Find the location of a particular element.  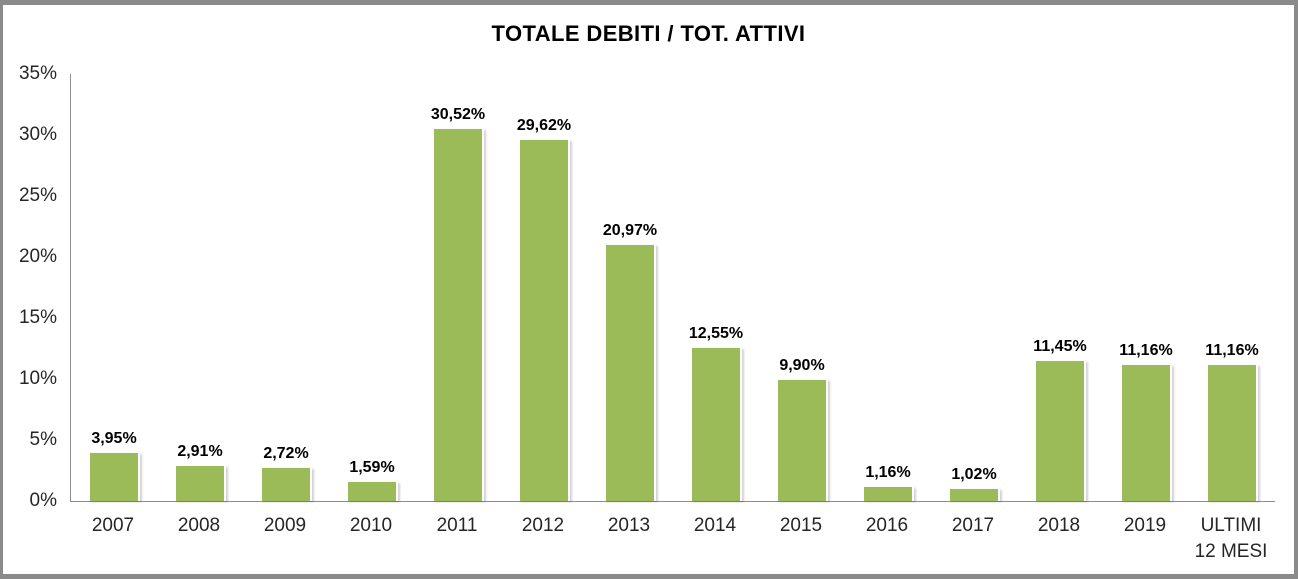

bar-column-2014: 12,55% is located at coordinates (716, 287).